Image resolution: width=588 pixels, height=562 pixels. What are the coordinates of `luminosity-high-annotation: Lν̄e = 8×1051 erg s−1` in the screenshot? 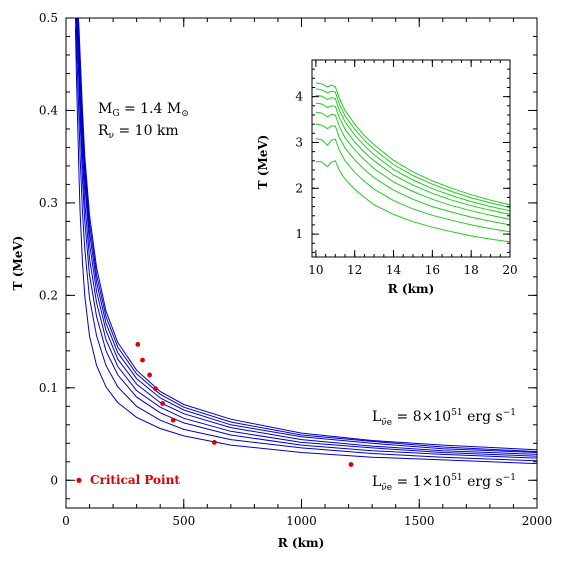 It's located at (444, 418).